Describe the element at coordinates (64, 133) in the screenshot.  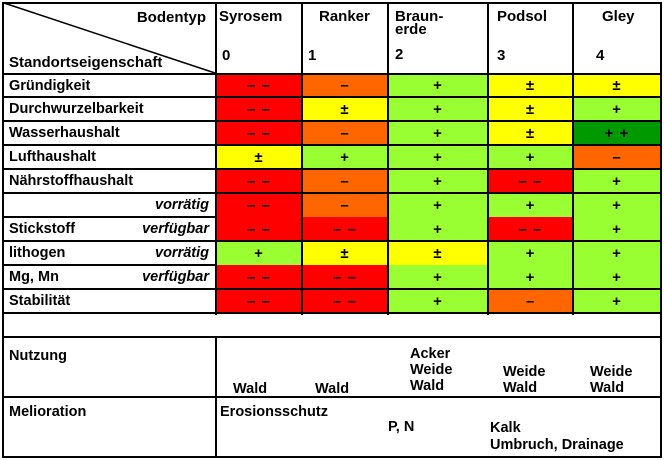
I see `row-label: Wasserhaushalt` at that location.